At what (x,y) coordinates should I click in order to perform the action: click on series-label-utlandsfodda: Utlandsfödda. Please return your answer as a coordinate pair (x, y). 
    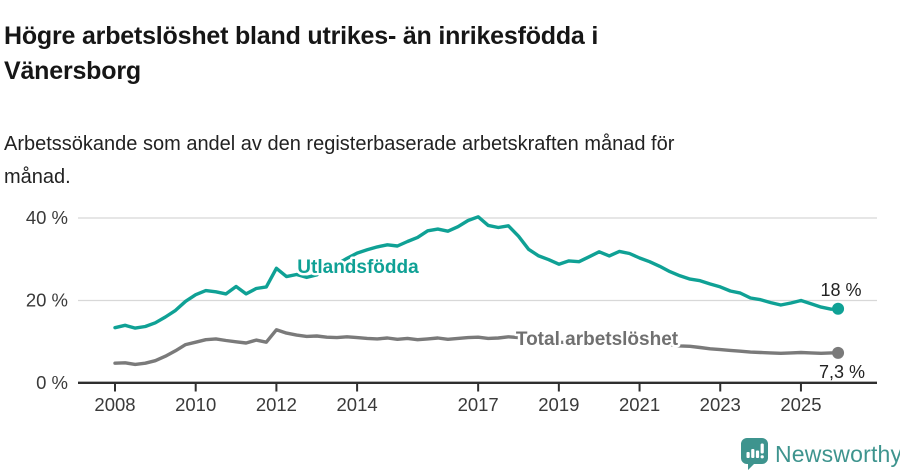
    Looking at the image, I should click on (358, 267).